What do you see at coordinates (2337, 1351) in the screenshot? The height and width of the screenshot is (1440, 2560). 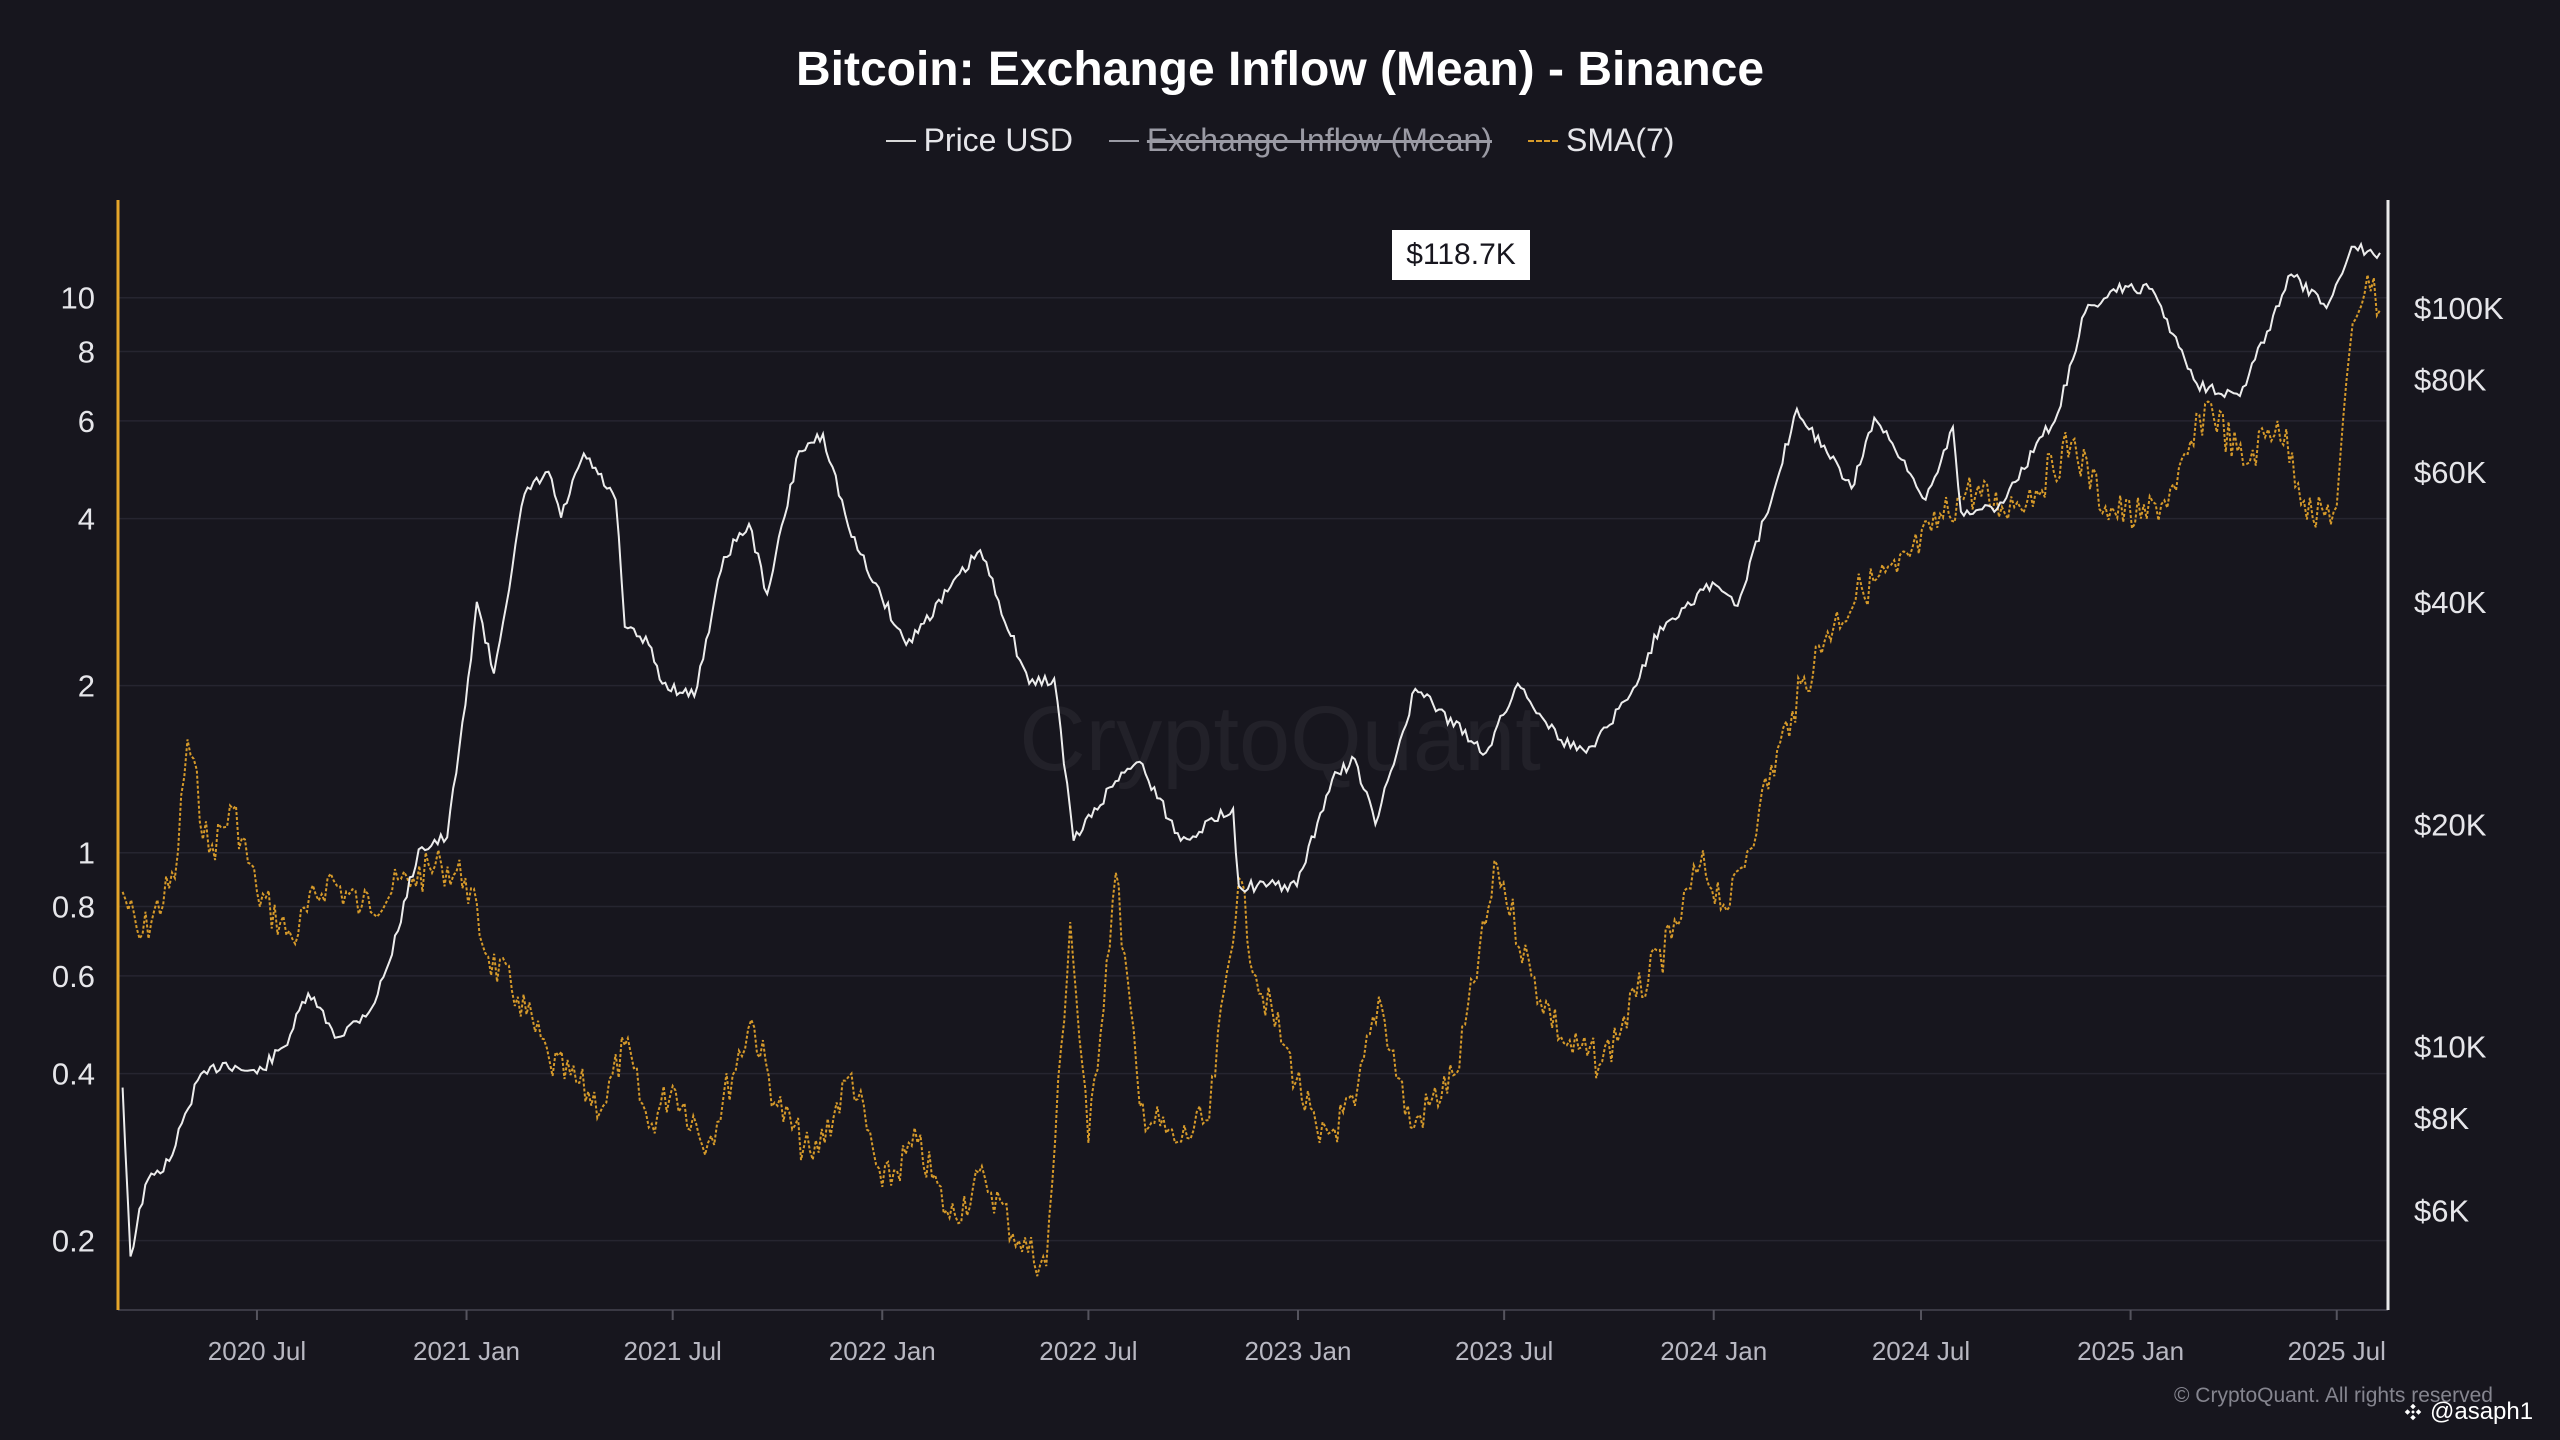 I see `x-tick-label: 2025 Jul` at bounding box center [2337, 1351].